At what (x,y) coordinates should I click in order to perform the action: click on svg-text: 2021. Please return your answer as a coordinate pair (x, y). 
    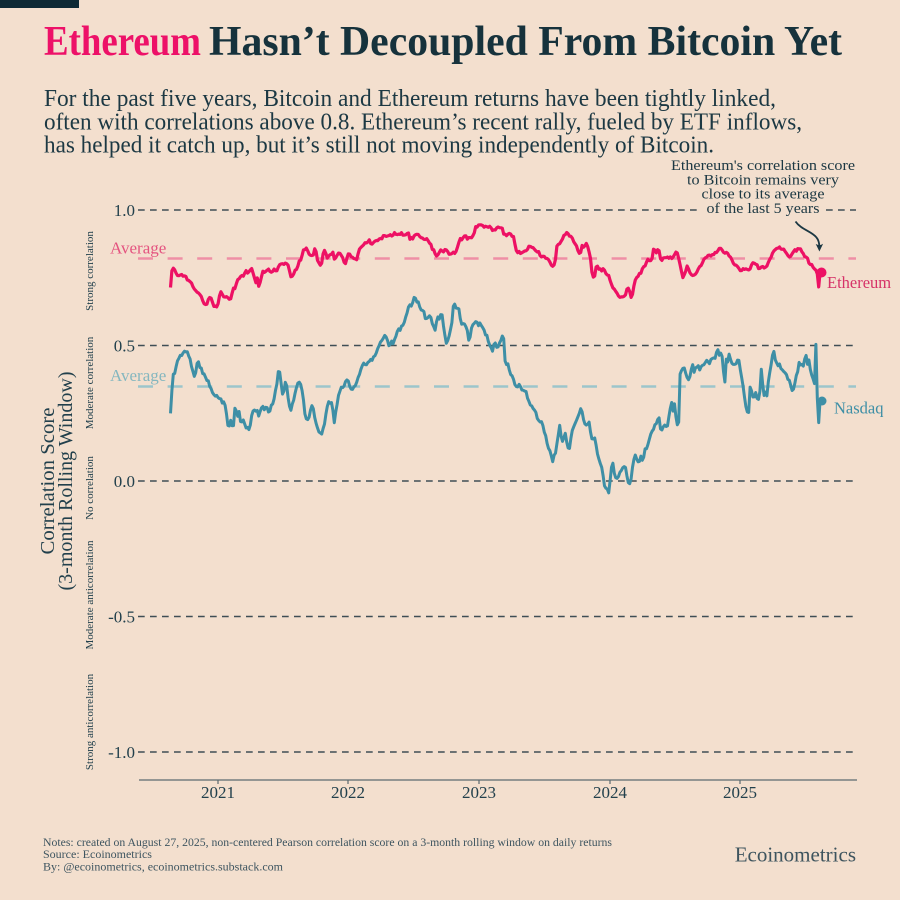
    Looking at the image, I should click on (218, 792).